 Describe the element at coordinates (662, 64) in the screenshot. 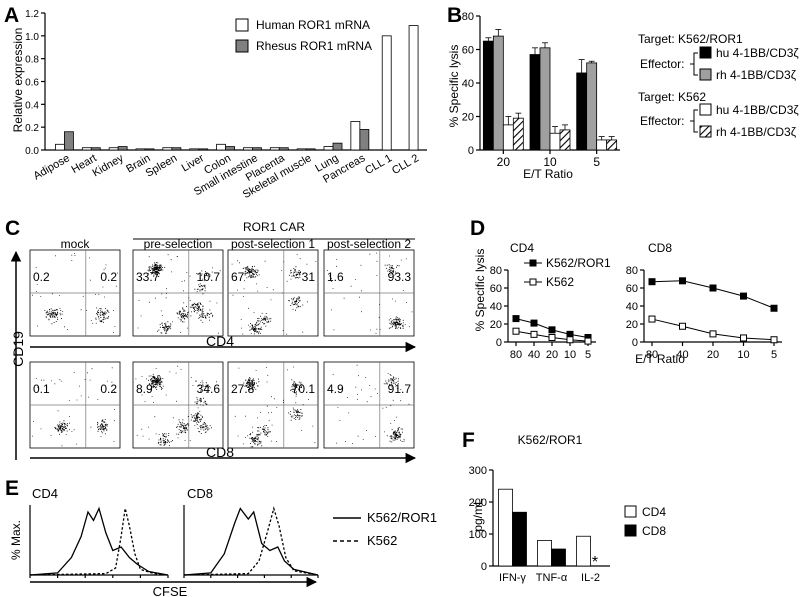

I see `legend-effector-label-1: Effector:` at that location.